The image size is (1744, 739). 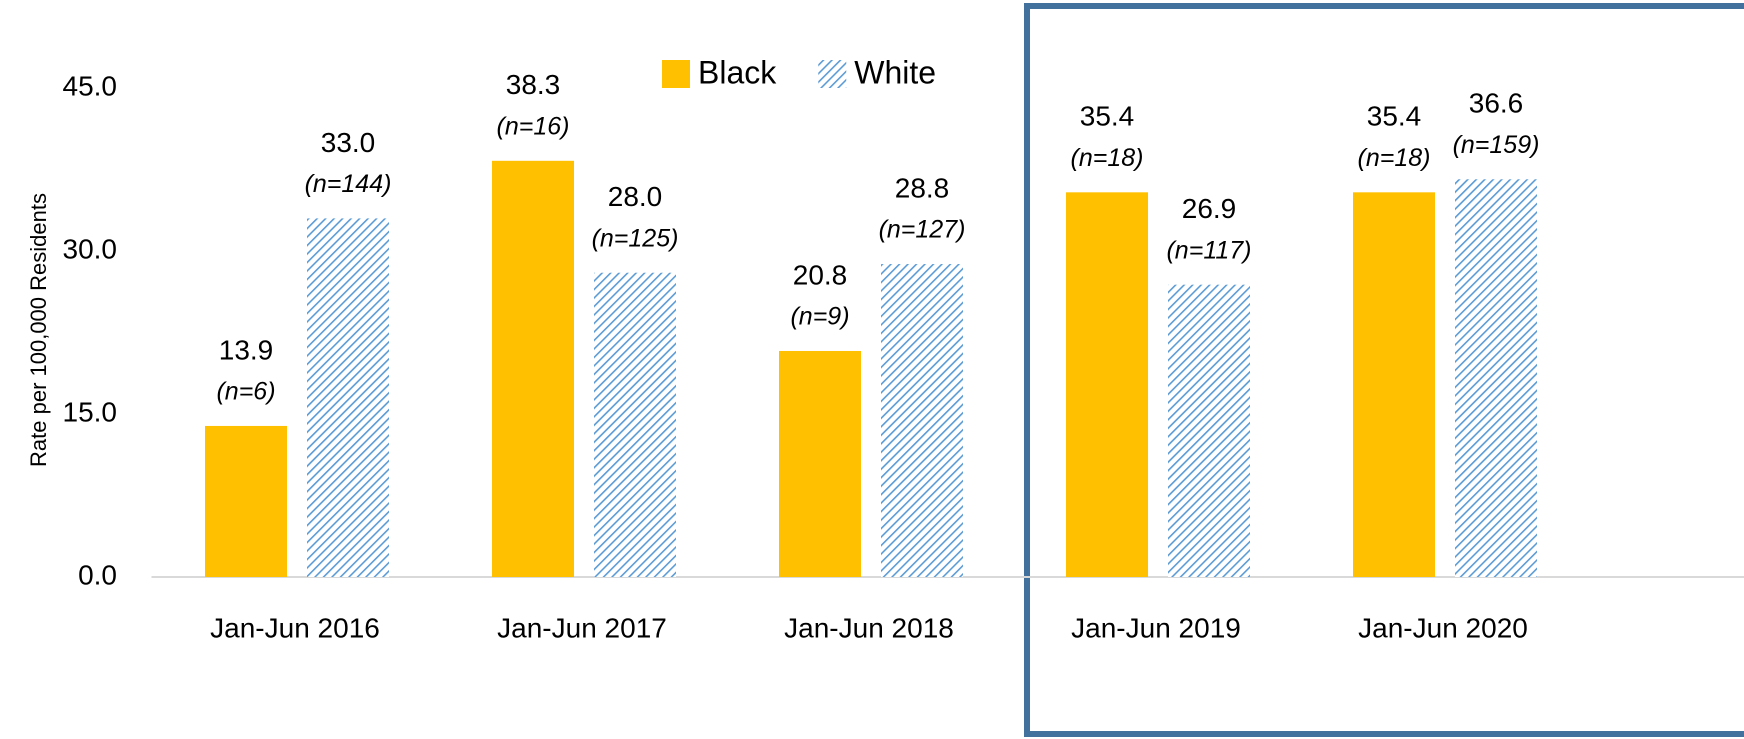 What do you see at coordinates (737, 72) in the screenshot?
I see `legend-label: Black` at bounding box center [737, 72].